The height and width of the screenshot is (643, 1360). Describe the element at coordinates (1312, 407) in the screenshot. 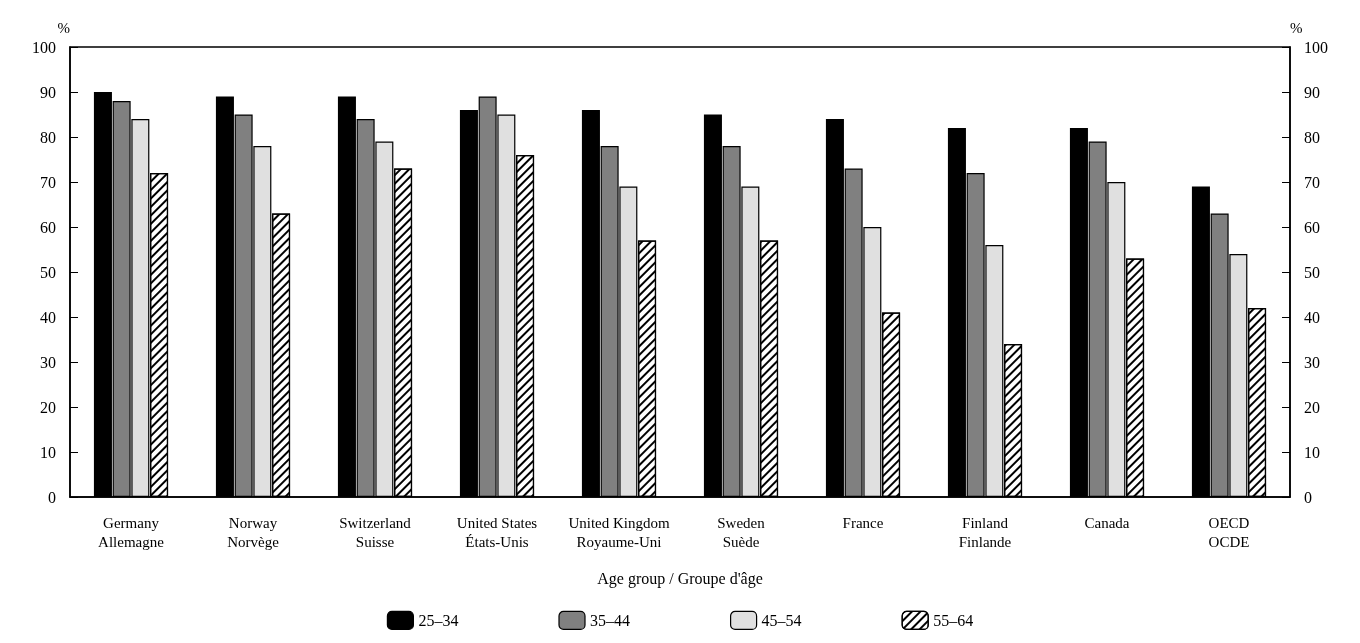

I see `y2-tick-label: 20` at that location.